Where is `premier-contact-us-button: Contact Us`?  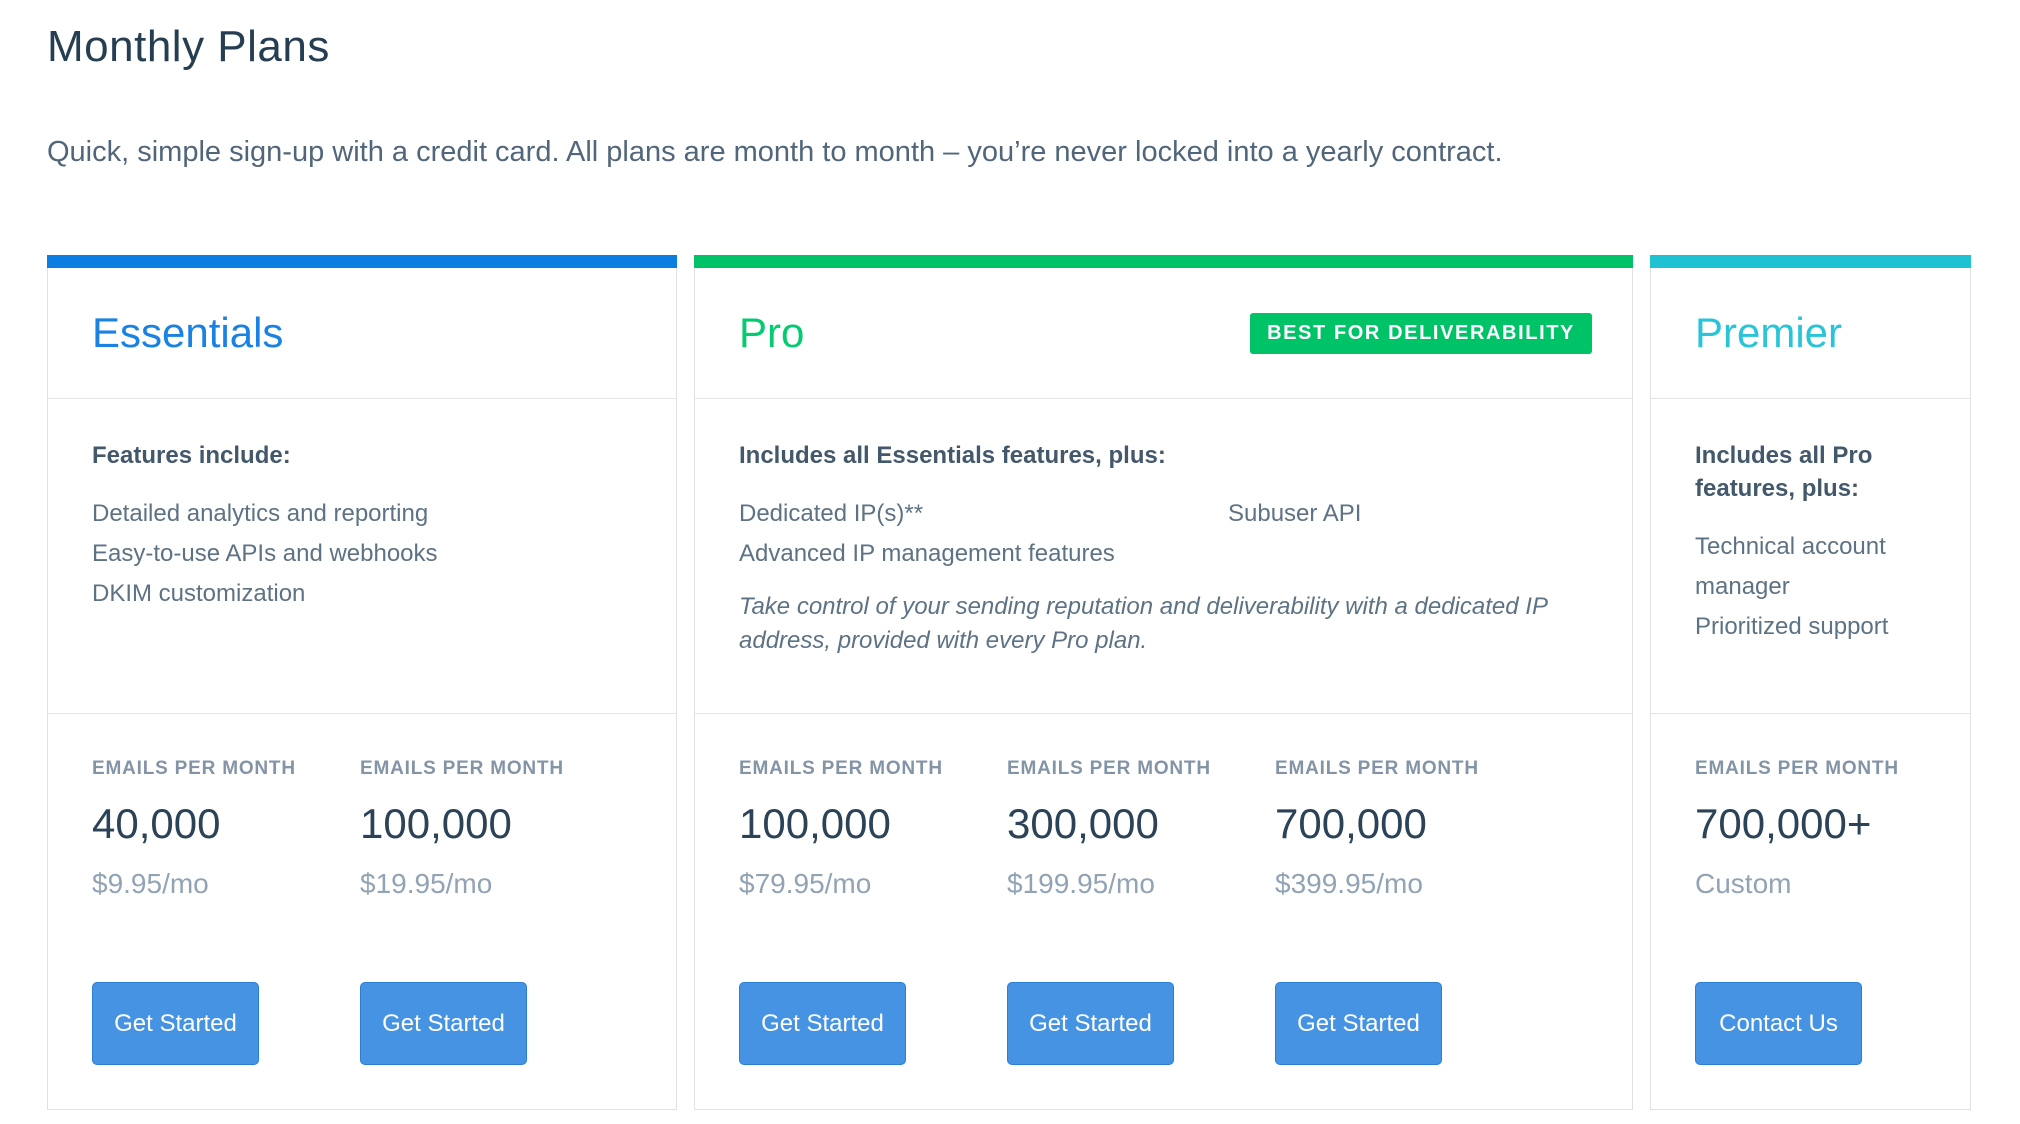
premier-contact-us-button: Contact Us is located at coordinates (1778, 1023).